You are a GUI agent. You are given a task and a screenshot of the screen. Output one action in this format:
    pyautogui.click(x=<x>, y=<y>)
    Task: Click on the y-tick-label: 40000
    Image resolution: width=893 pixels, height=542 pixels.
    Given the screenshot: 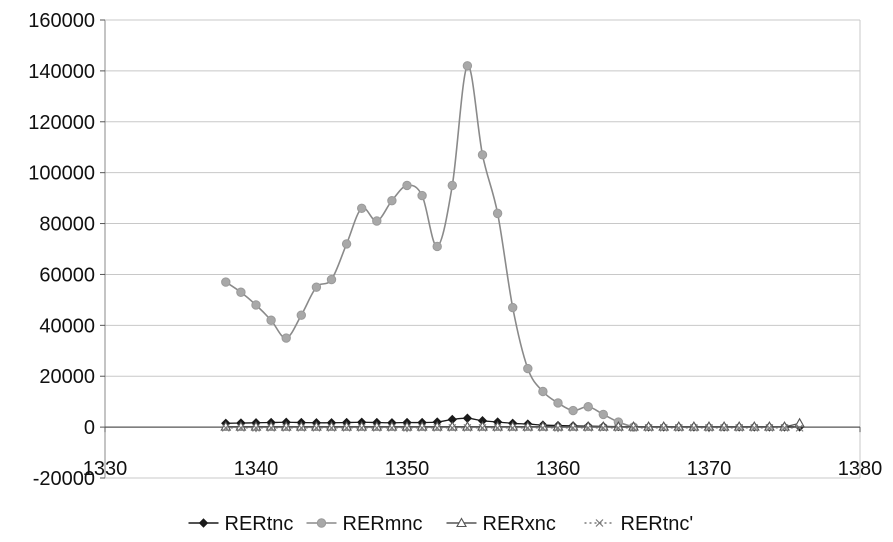 What is the action you would take?
    pyautogui.click(x=67, y=326)
    